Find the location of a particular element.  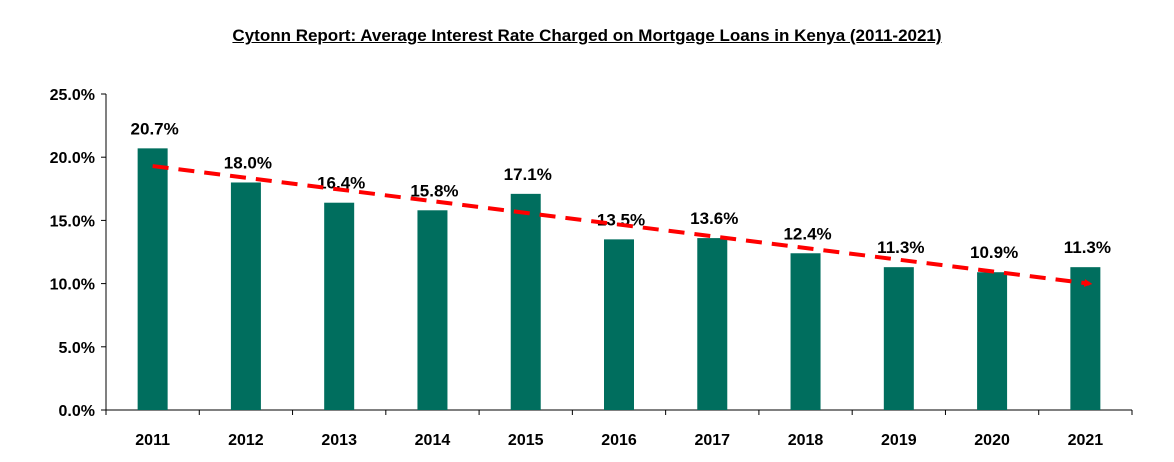

bar-2015 is located at coordinates (525, 301).